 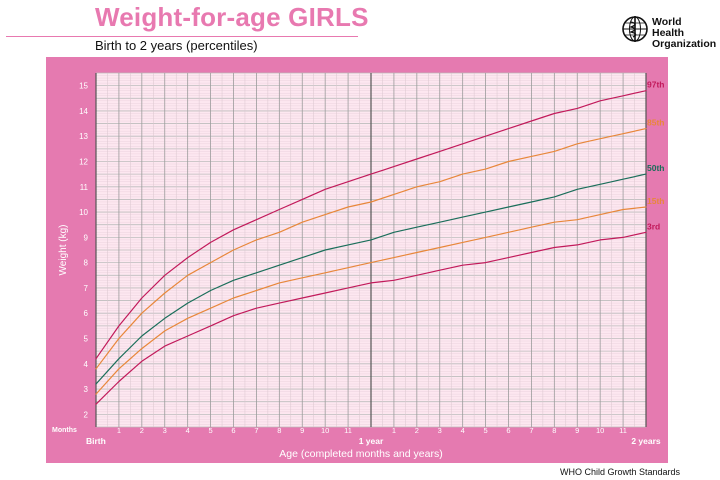 I want to click on y-tick-label-right: 9, so click(x=674, y=237).